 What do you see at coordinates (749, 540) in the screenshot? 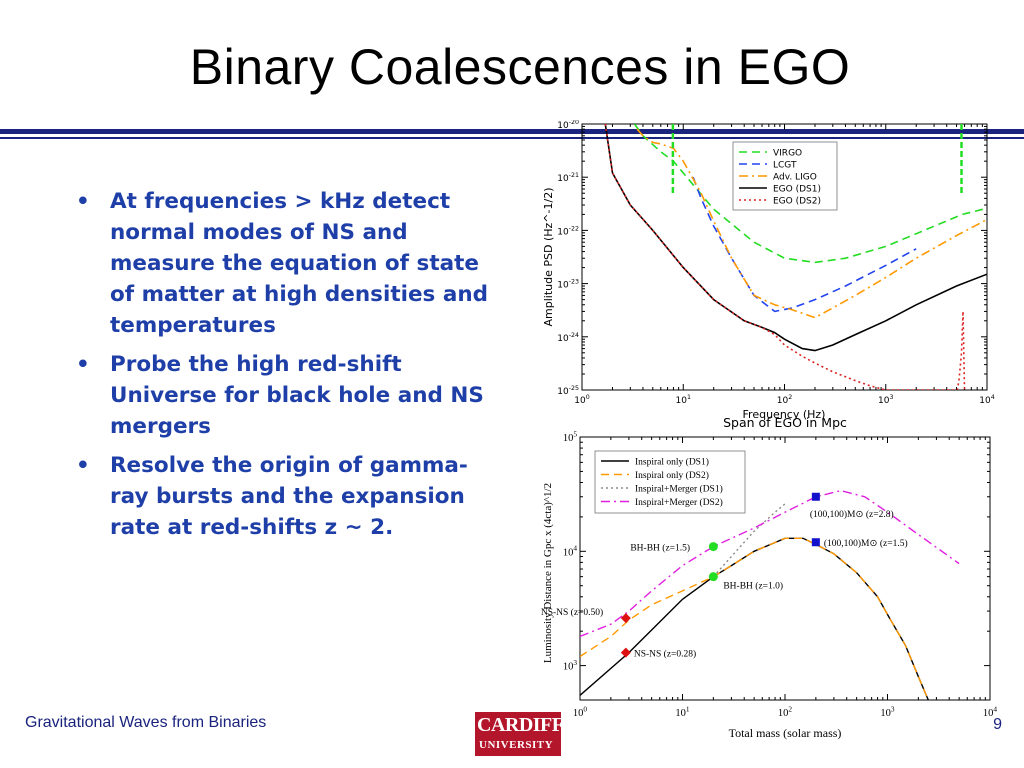
I see `series-line-inspiral-merger-ds1-` at bounding box center [749, 540].